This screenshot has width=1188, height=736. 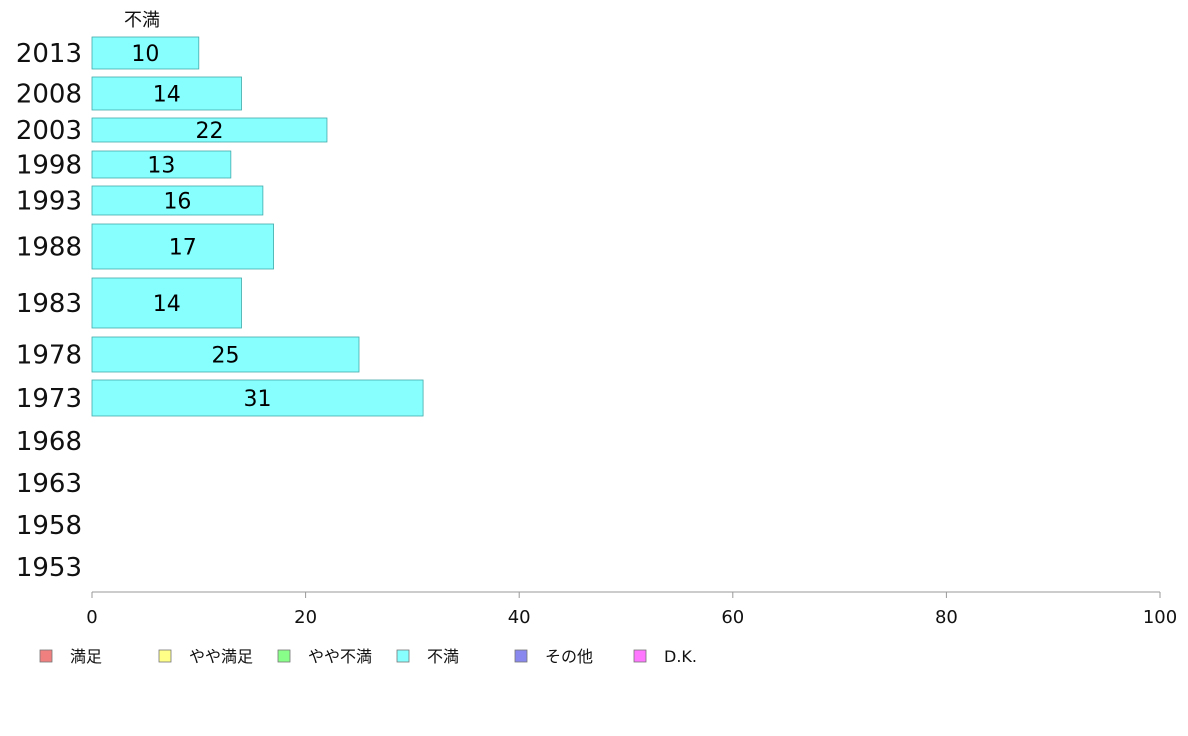 What do you see at coordinates (49, 202) in the screenshot?
I see `year-label-1993: 1993` at bounding box center [49, 202].